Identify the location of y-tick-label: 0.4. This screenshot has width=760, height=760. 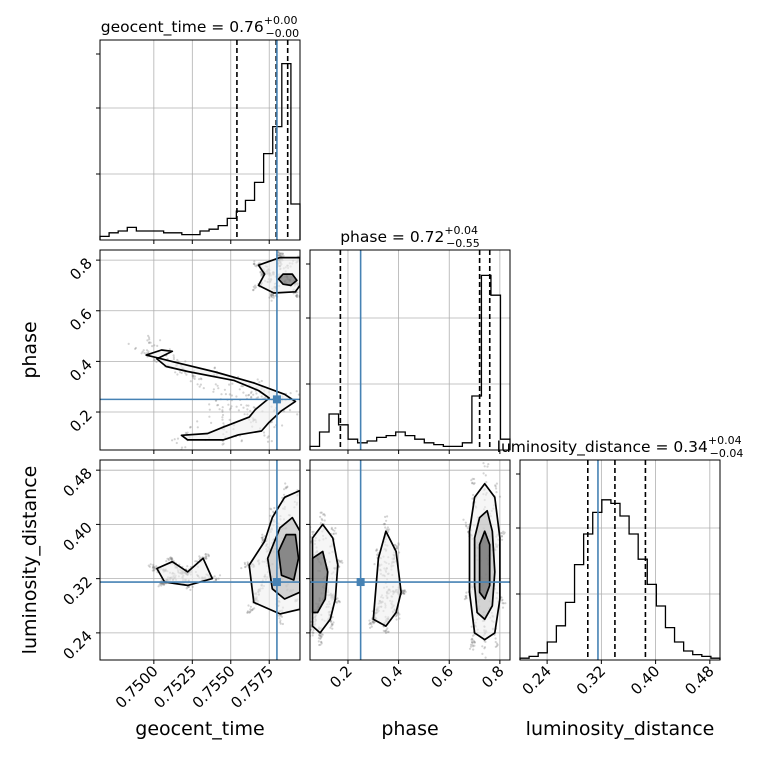
(81, 370).